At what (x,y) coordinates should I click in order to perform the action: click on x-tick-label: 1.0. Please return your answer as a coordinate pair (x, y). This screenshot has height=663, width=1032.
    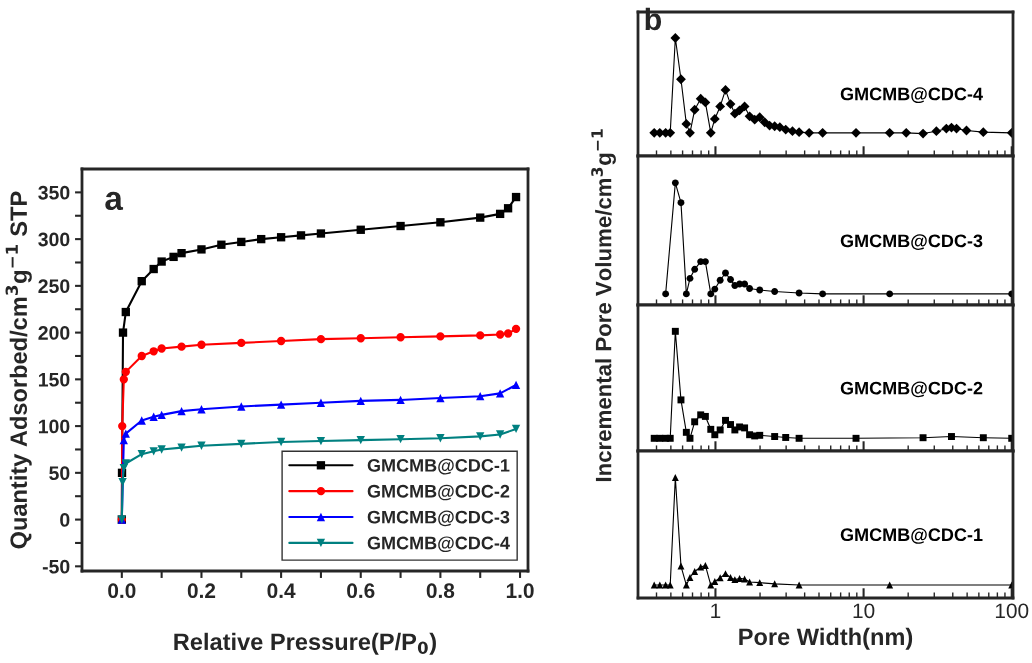
    Looking at the image, I should click on (520, 591).